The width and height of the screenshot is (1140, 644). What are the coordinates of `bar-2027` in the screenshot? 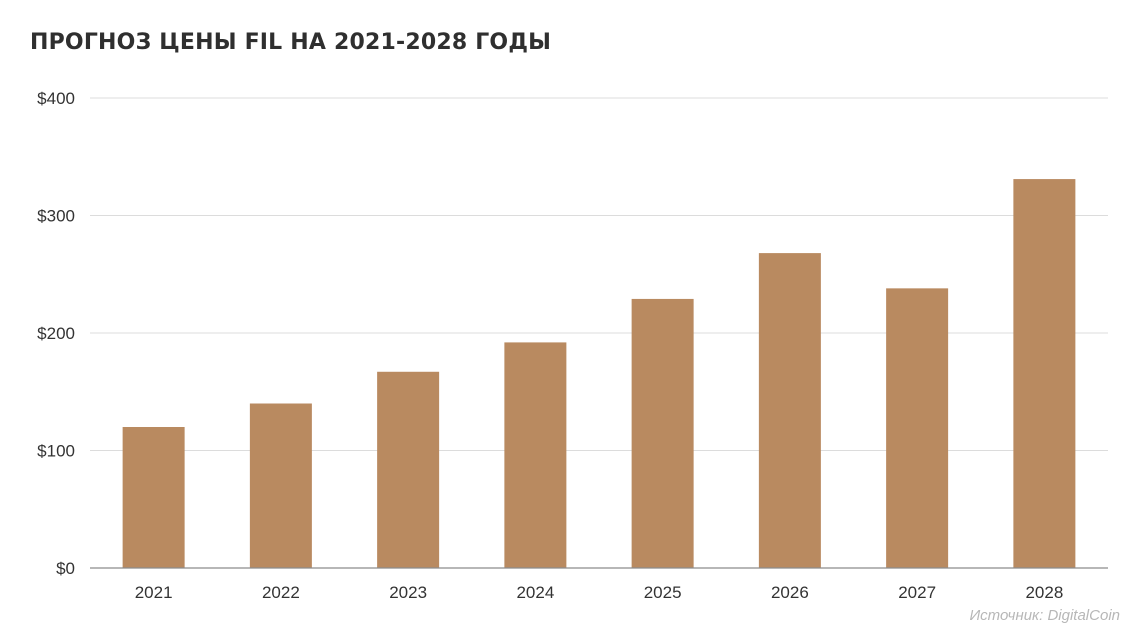 It's located at (917, 428).